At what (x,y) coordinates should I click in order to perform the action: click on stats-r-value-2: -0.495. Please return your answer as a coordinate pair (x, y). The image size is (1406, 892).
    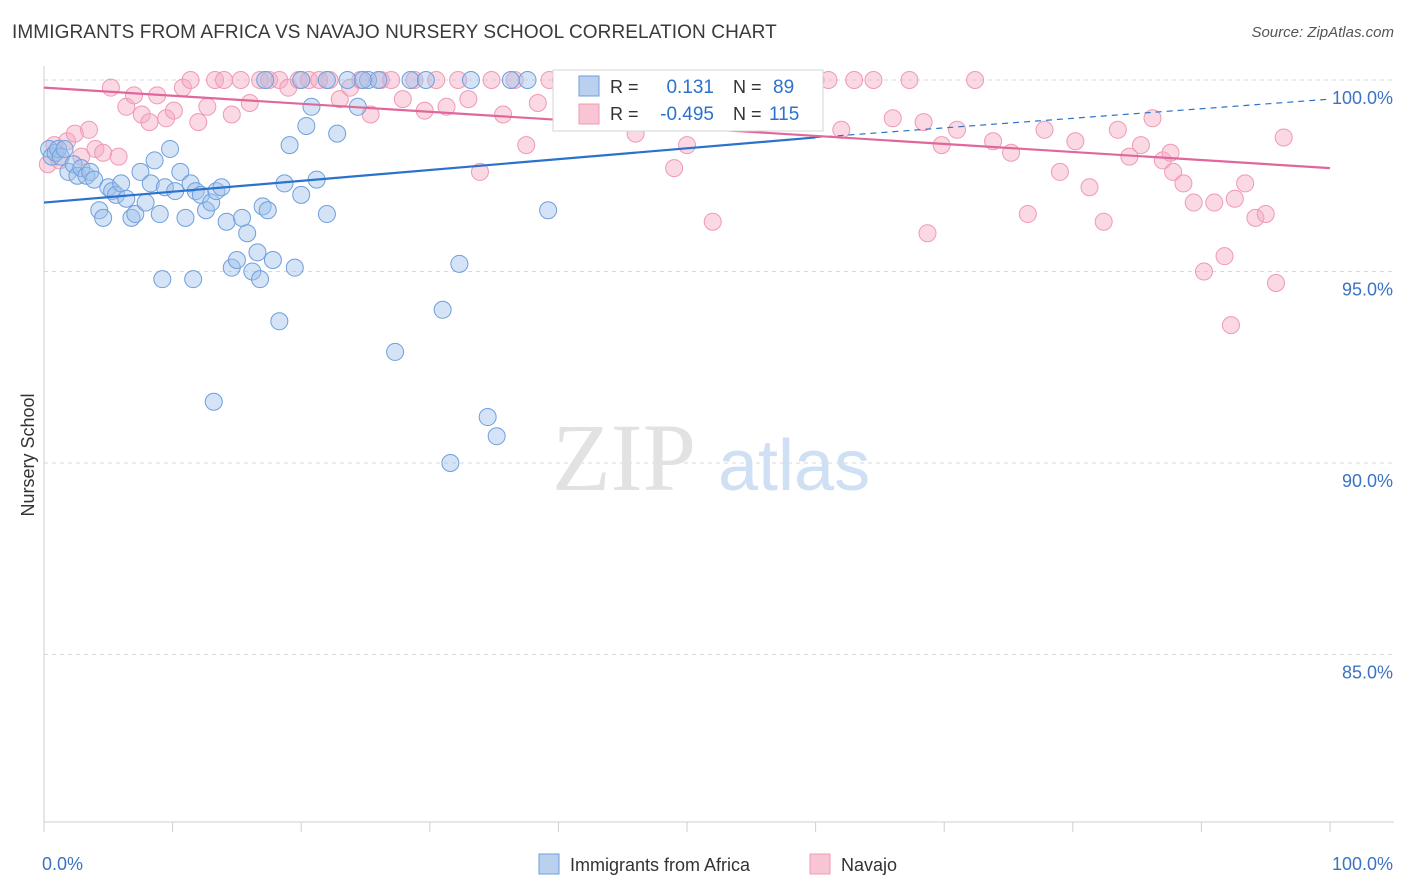
    Looking at the image, I should click on (687, 114).